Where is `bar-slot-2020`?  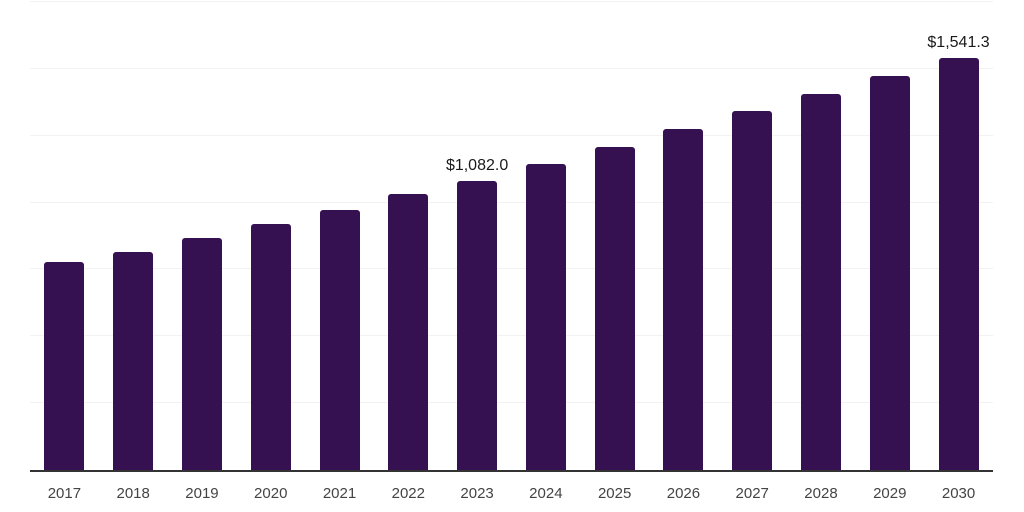
bar-slot-2020 is located at coordinates (270, 236).